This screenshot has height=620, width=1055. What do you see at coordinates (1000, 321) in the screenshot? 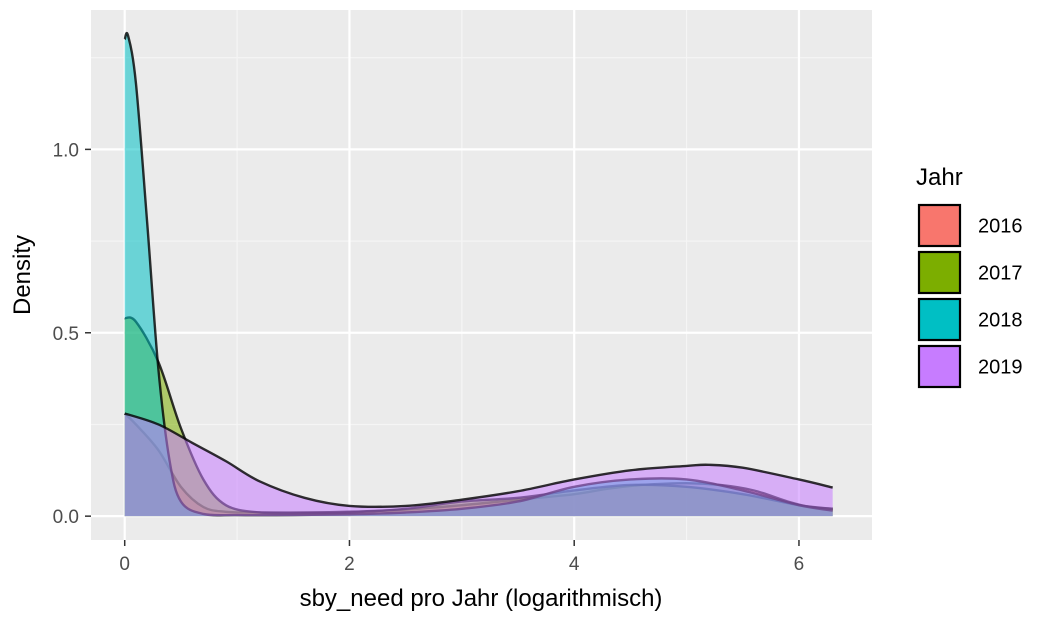
I see `legend-label-2018: 2018` at bounding box center [1000, 321].